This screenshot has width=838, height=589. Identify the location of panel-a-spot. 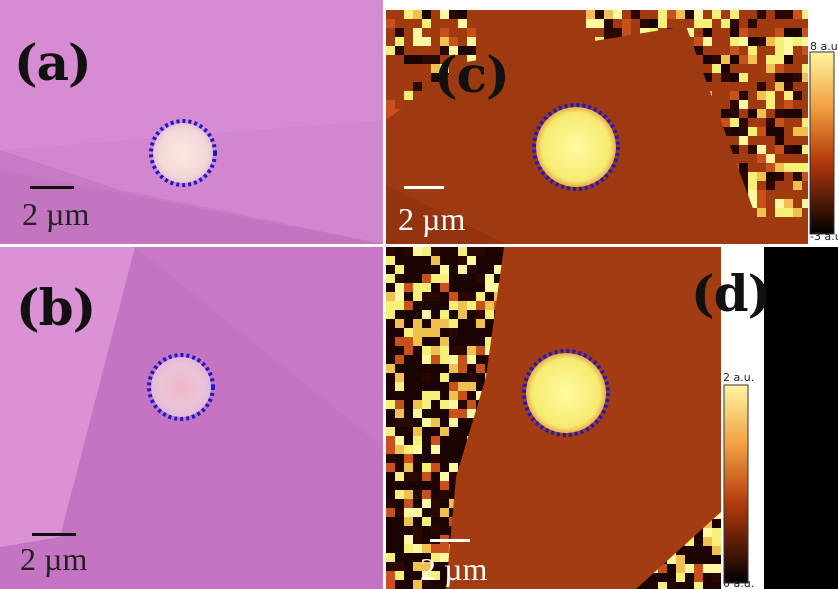
(183, 153).